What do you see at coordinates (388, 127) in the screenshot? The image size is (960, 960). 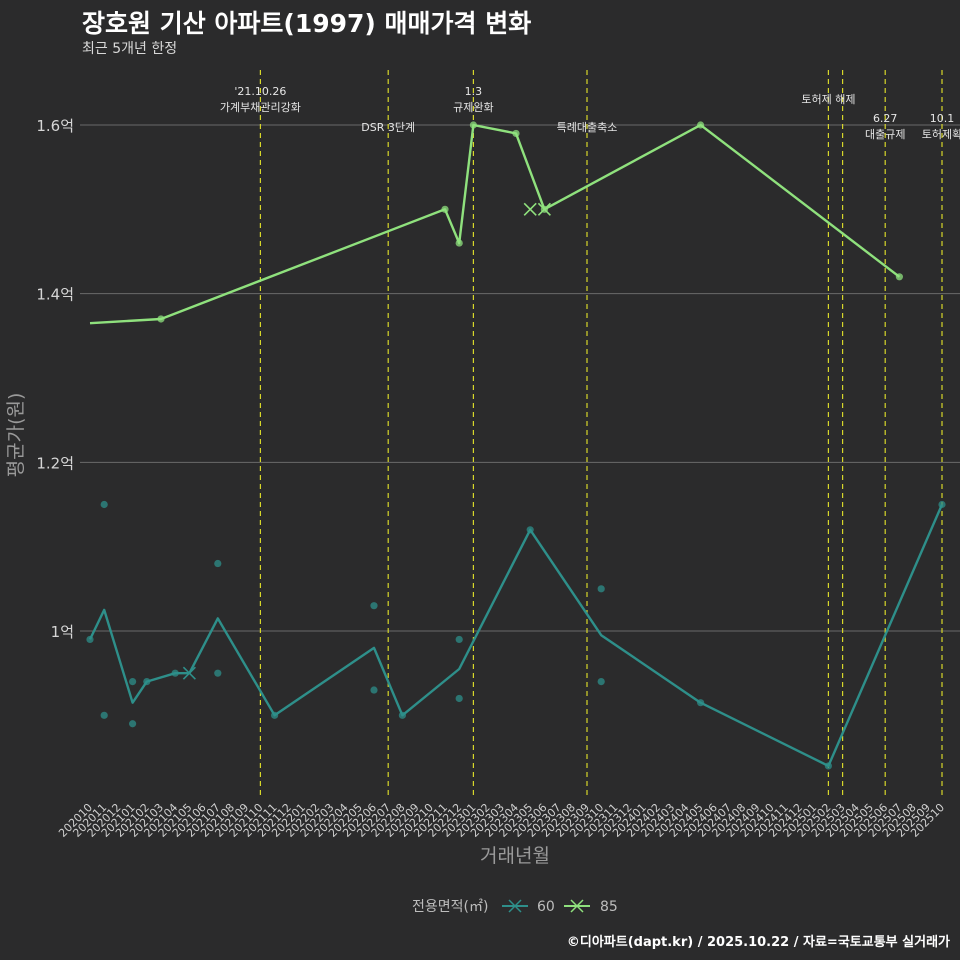 I see `event-label: DSR 3단계` at bounding box center [388, 127].